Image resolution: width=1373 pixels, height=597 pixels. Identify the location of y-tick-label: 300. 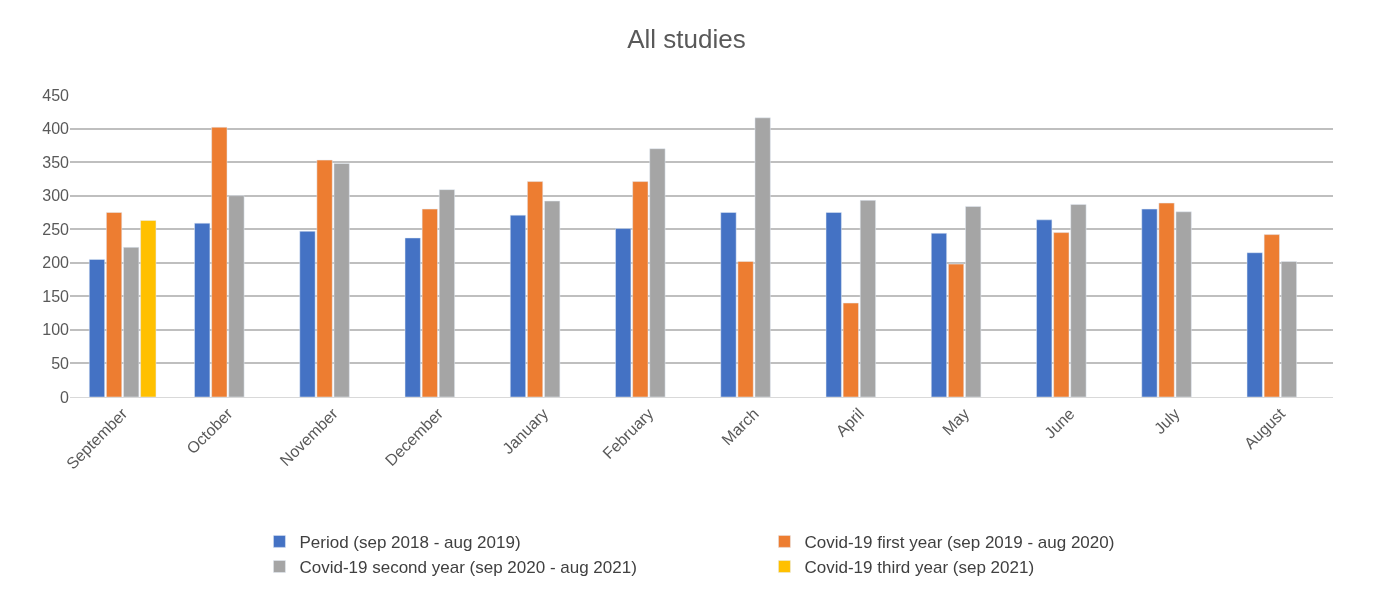
(56, 196).